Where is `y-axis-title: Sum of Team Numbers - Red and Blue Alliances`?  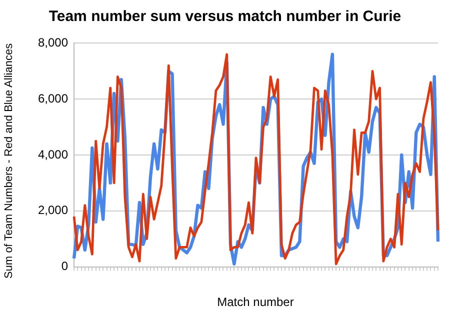 y-axis-title: Sum of Team Numbers - Red and Blue Alliances is located at coordinates (9, 161).